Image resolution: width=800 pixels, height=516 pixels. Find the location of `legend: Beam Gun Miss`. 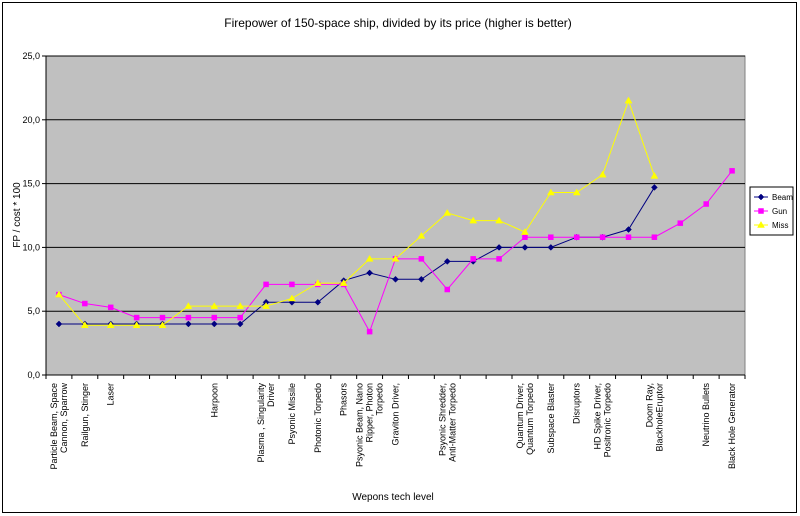

legend: Beam Gun Miss is located at coordinates (771, 211).